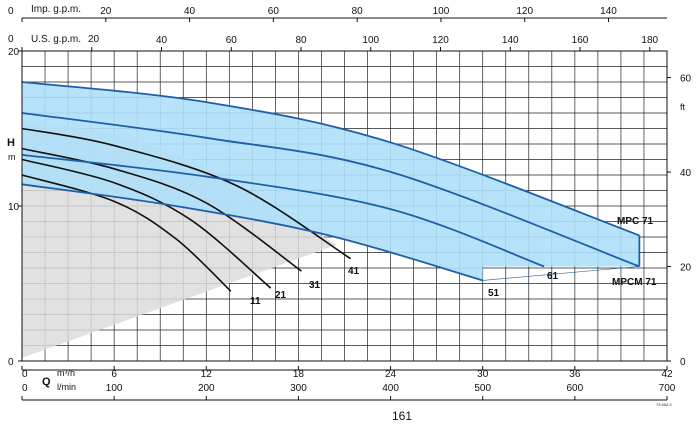  What do you see at coordinates (25, 388) in the screenshot?
I see `lmin-tick-label: 0` at bounding box center [25, 388].